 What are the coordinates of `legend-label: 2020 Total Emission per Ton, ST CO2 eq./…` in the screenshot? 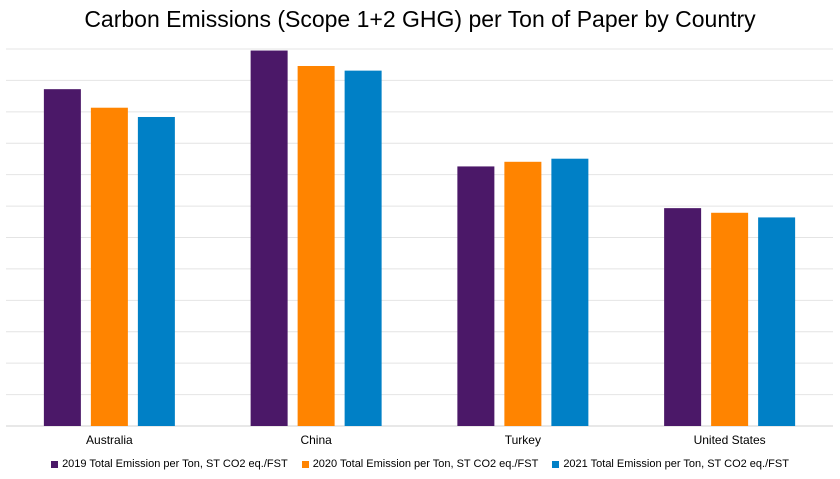 It's located at (425, 464).